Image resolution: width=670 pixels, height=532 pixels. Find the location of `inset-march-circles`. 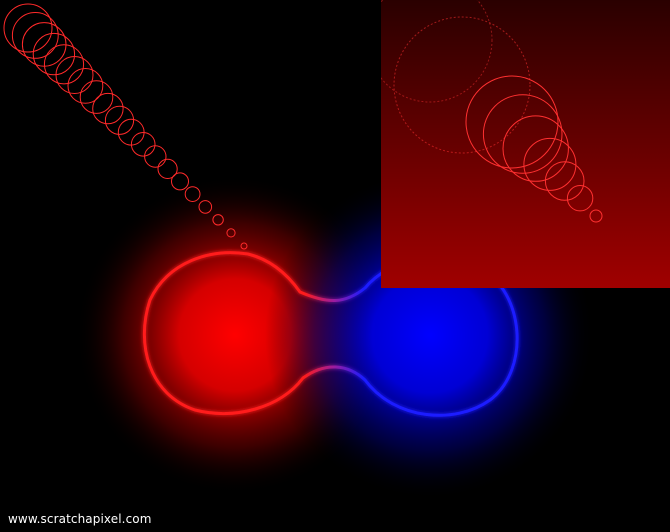

inset-march-circles is located at coordinates (492, 111).